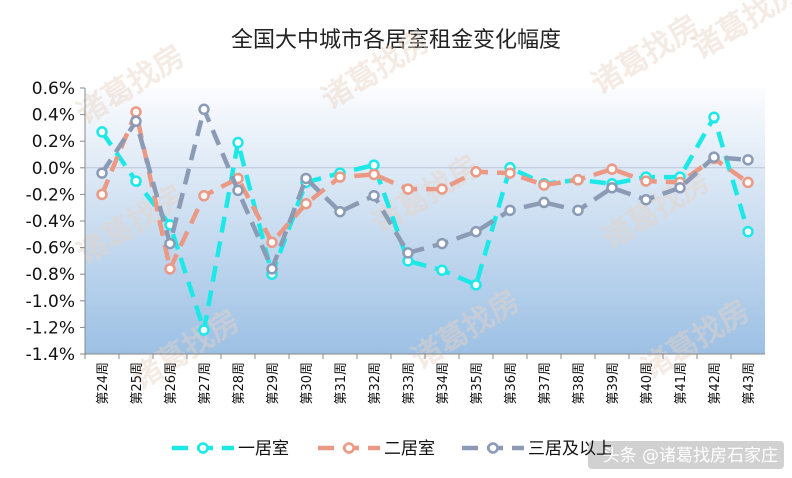 The width and height of the screenshot is (792, 478). I want to click on y-tick-label: -0.2%, so click(50, 195).